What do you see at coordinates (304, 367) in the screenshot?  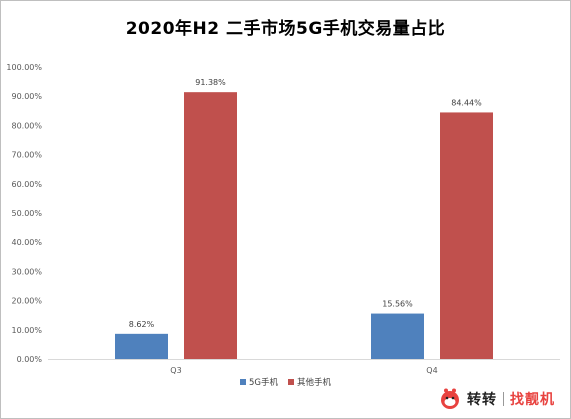 I see `x-axis: Q3 Q4` at bounding box center [304, 367].